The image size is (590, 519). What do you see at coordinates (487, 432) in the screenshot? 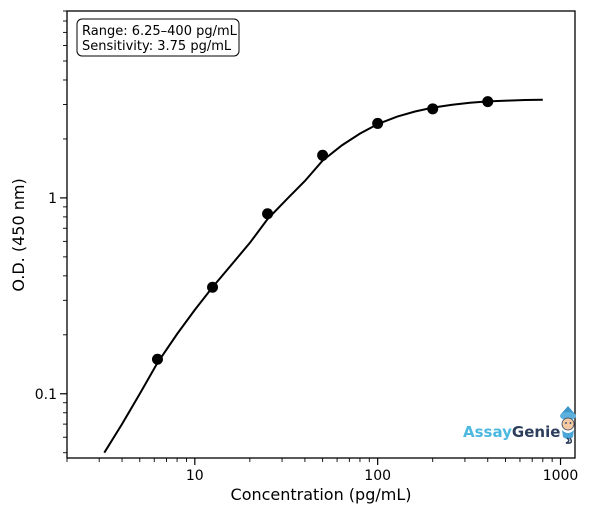
I see `logo-assay-text: Assay` at bounding box center [487, 432].